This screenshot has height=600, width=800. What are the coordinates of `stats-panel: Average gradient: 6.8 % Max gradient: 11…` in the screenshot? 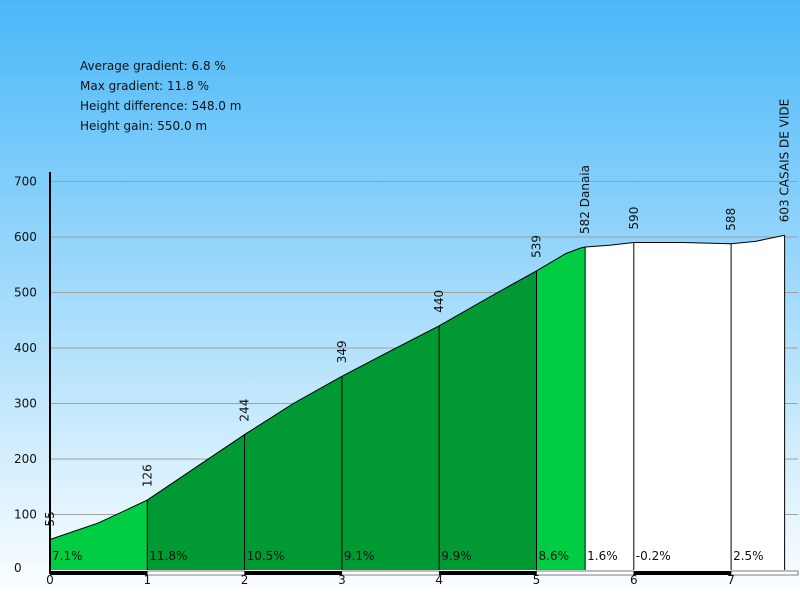 It's located at (160, 96).